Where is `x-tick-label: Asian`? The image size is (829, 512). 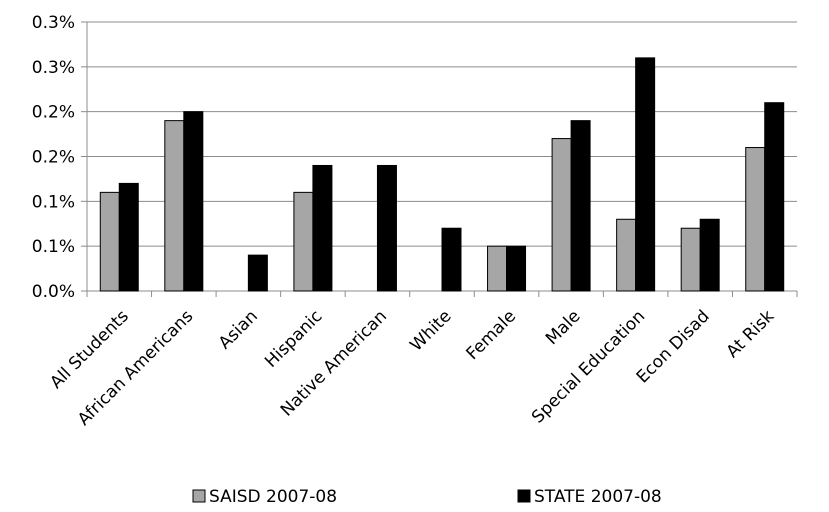
x-tick-label: Asian is located at coordinates (238, 329).